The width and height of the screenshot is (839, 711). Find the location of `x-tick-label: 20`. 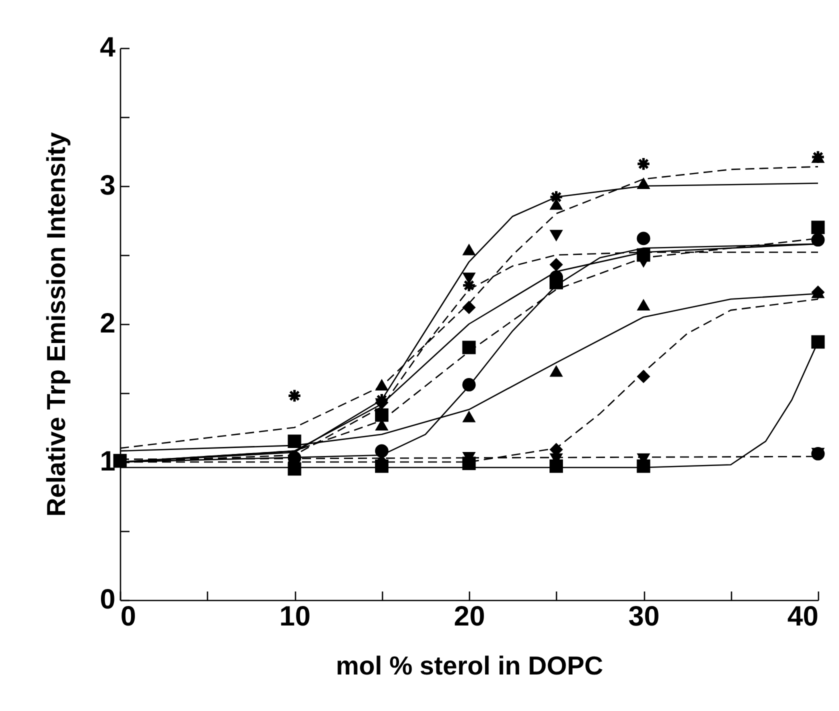

x-tick-label: 20 is located at coordinates (470, 616).